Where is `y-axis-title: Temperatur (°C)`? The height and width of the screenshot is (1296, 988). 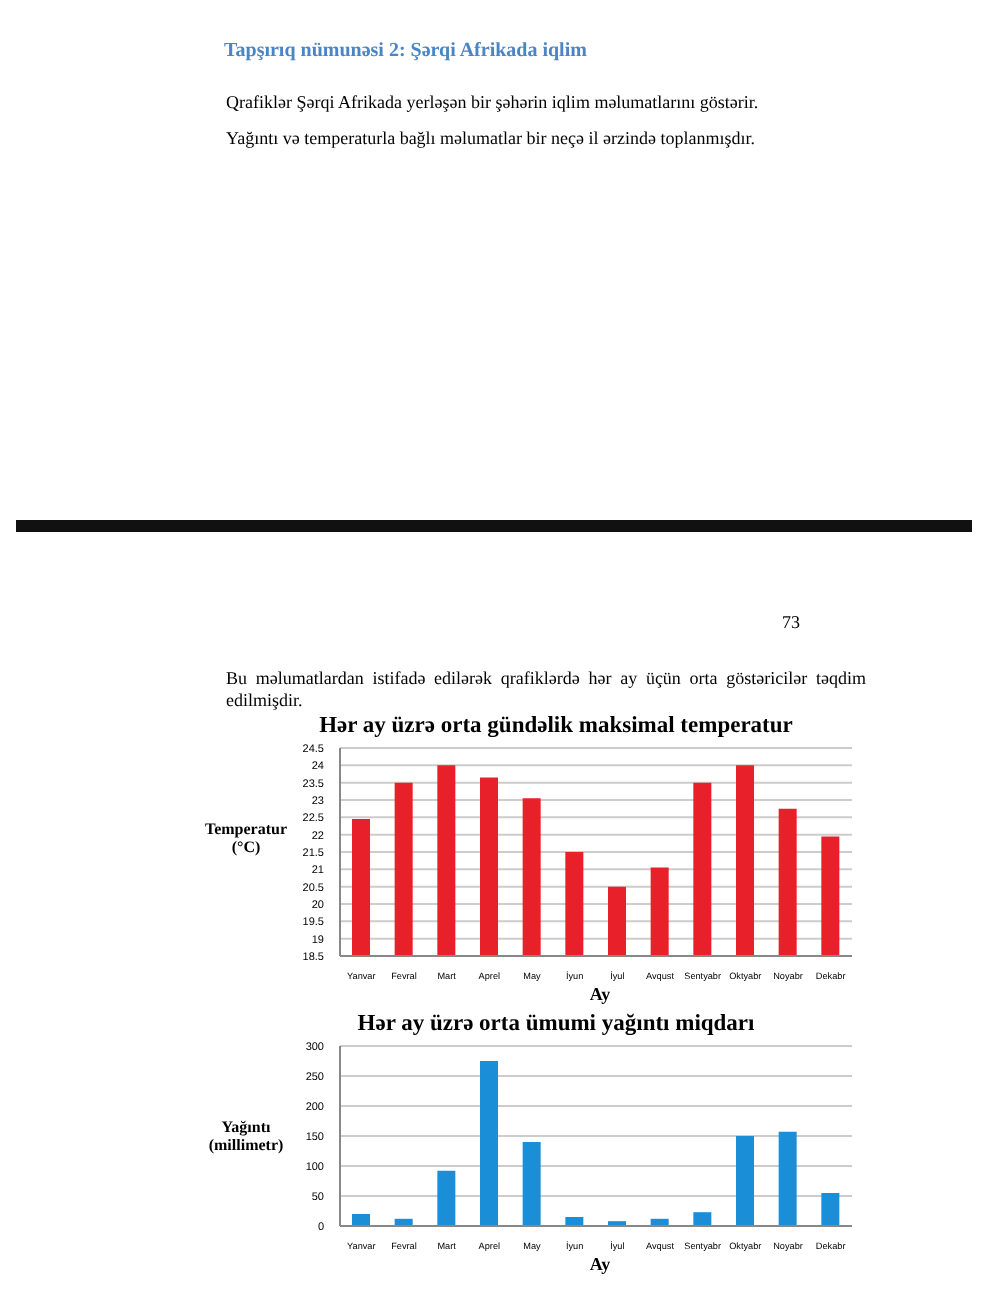
y-axis-title: Temperatur (°C) is located at coordinates (246, 838).